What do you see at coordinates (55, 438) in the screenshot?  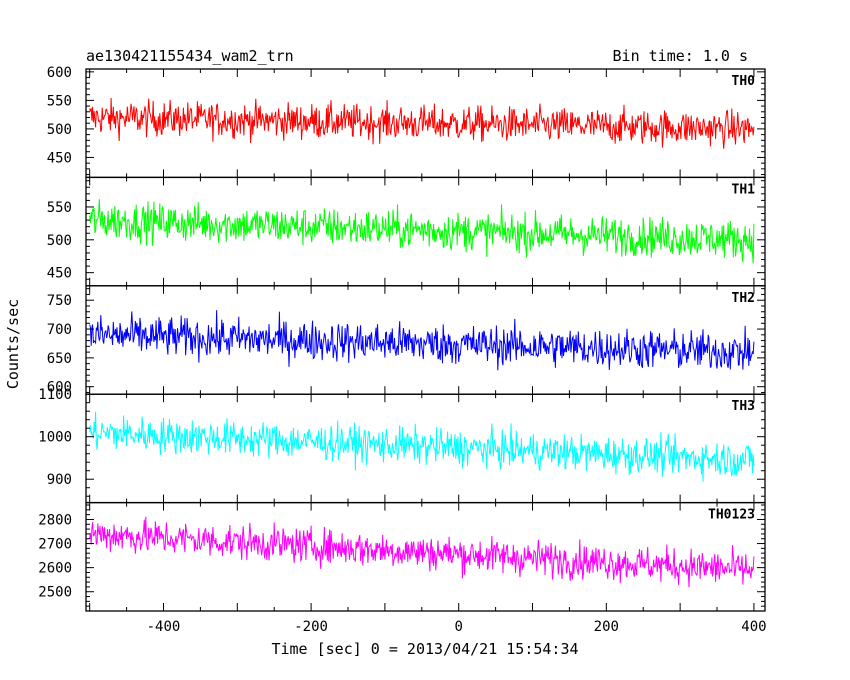 I see `y-tick-label: 1000` at bounding box center [55, 438].